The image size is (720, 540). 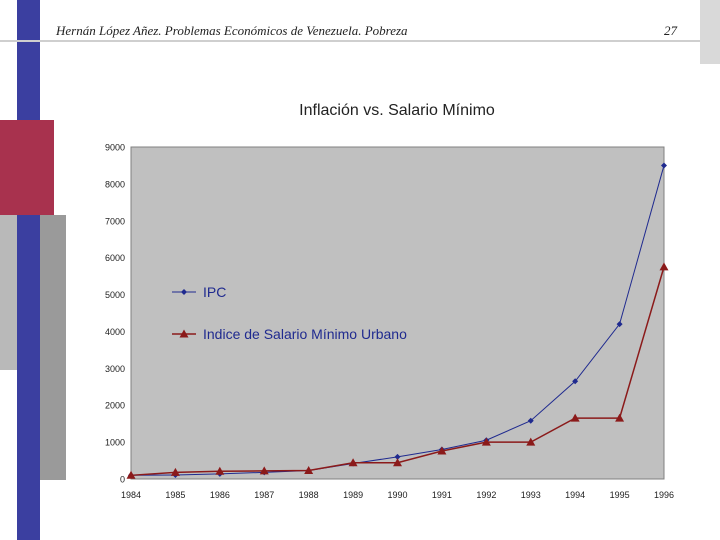 What do you see at coordinates (131, 495) in the screenshot?
I see `x-tick-label: 1984` at bounding box center [131, 495].